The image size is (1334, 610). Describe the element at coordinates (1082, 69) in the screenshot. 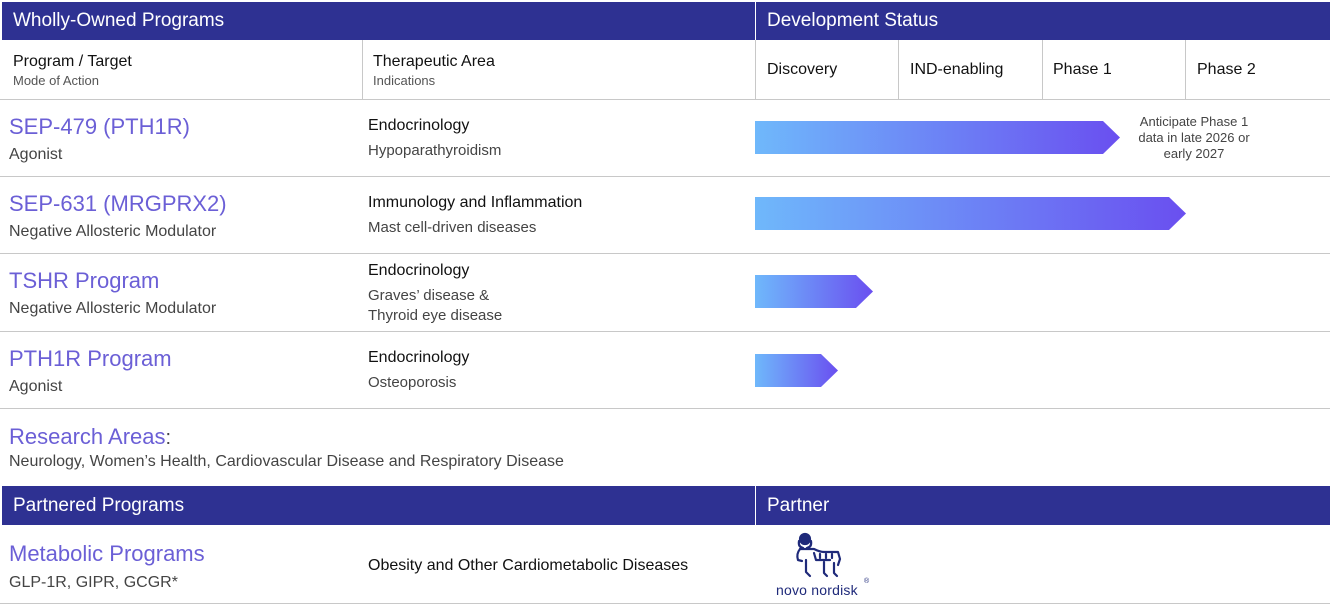

I see `stage-label: Phase 1` at that location.